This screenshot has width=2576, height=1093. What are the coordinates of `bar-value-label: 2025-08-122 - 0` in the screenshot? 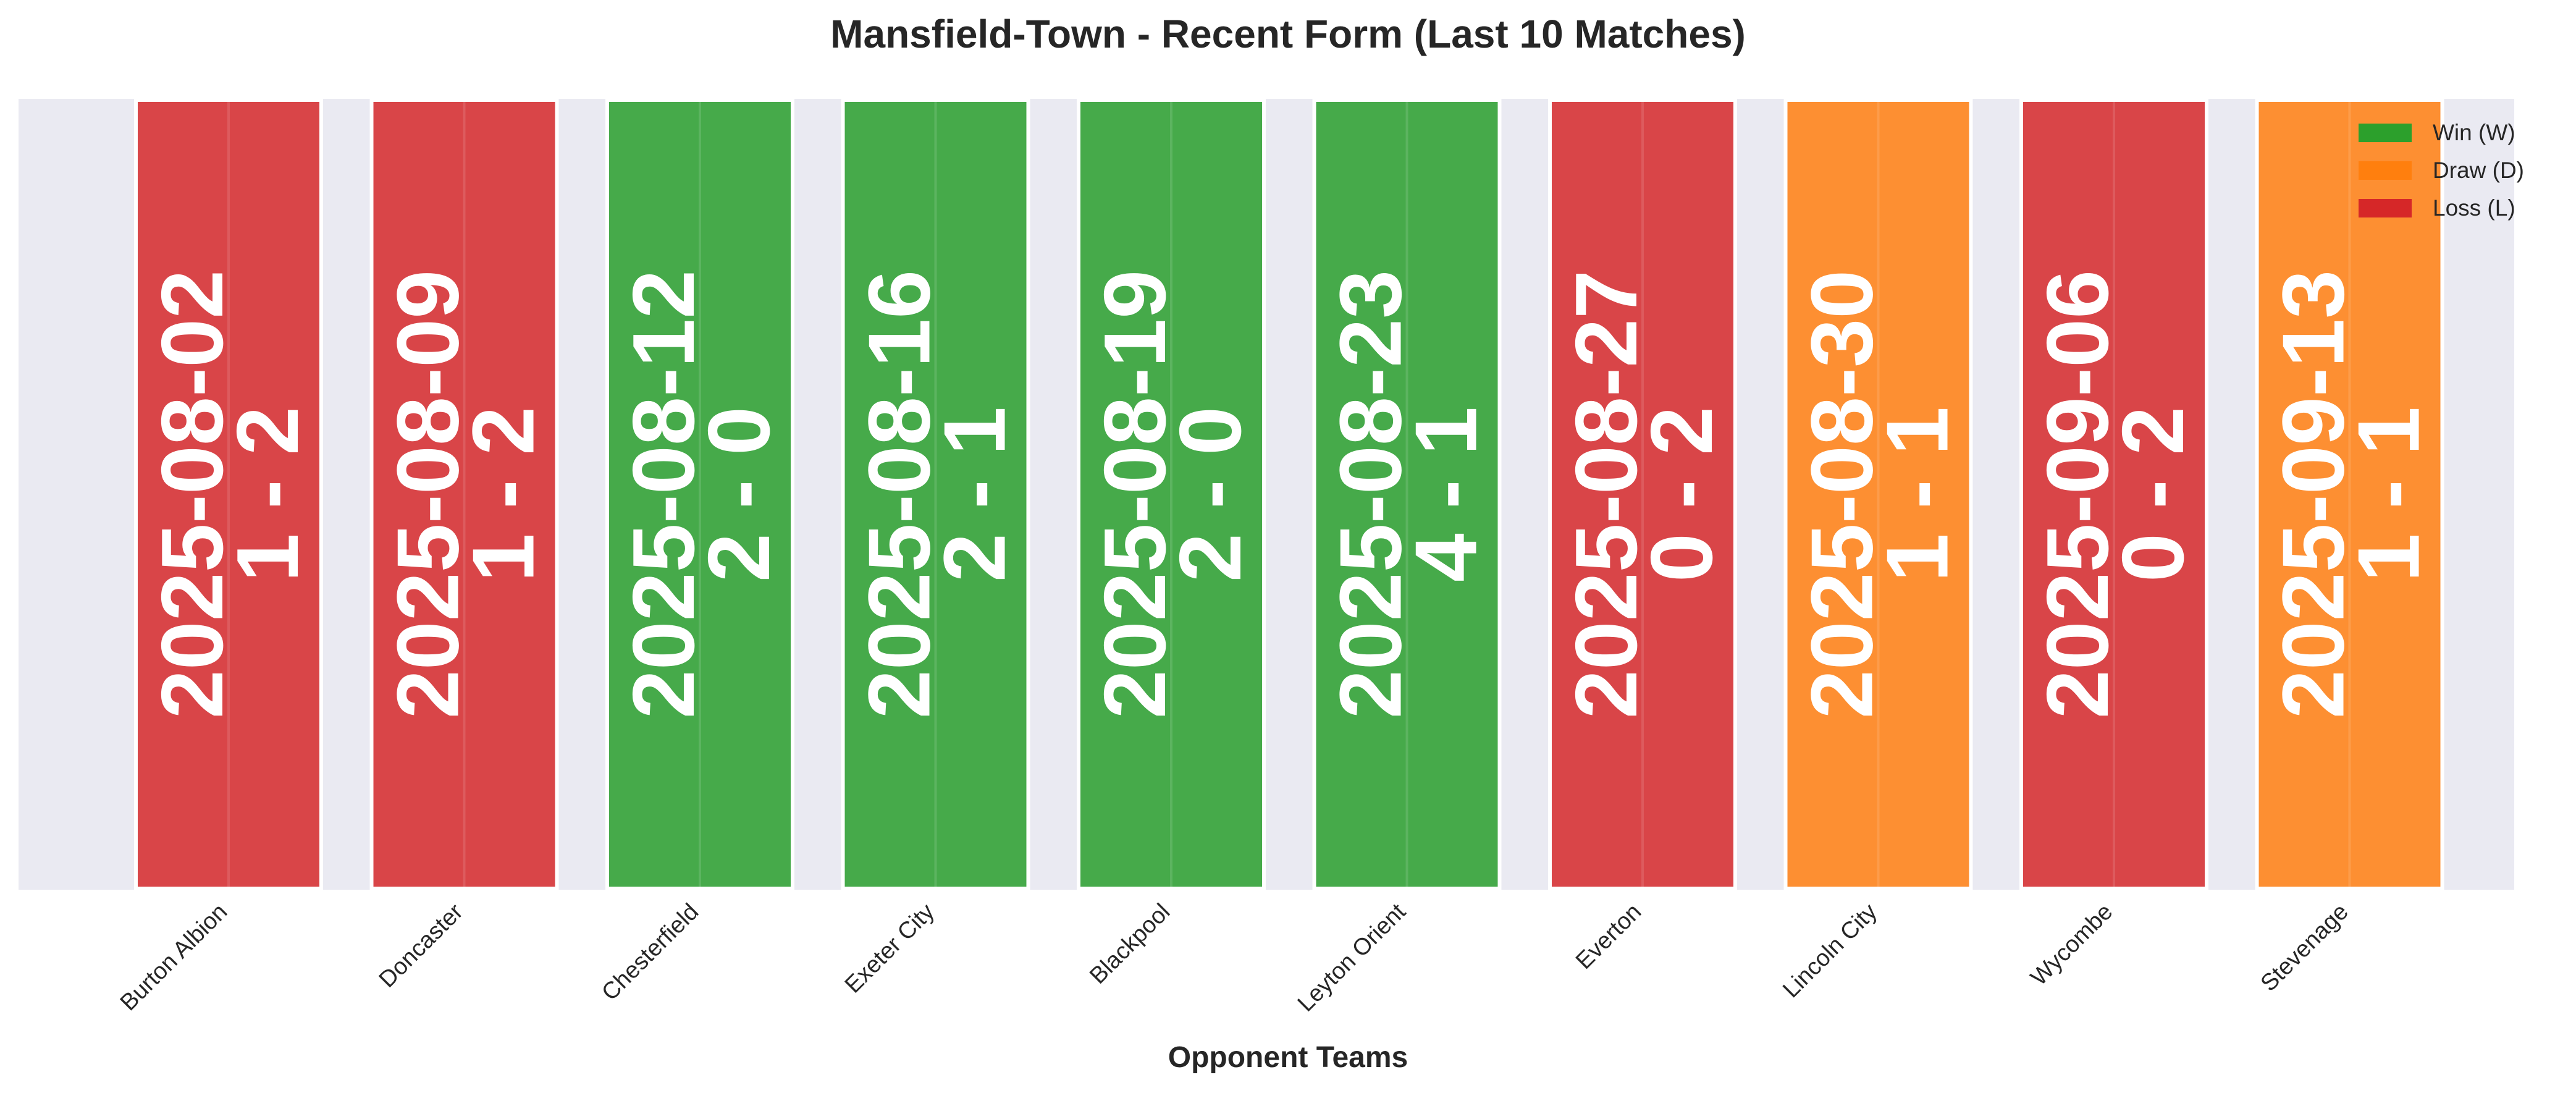 It's located at (701, 495).